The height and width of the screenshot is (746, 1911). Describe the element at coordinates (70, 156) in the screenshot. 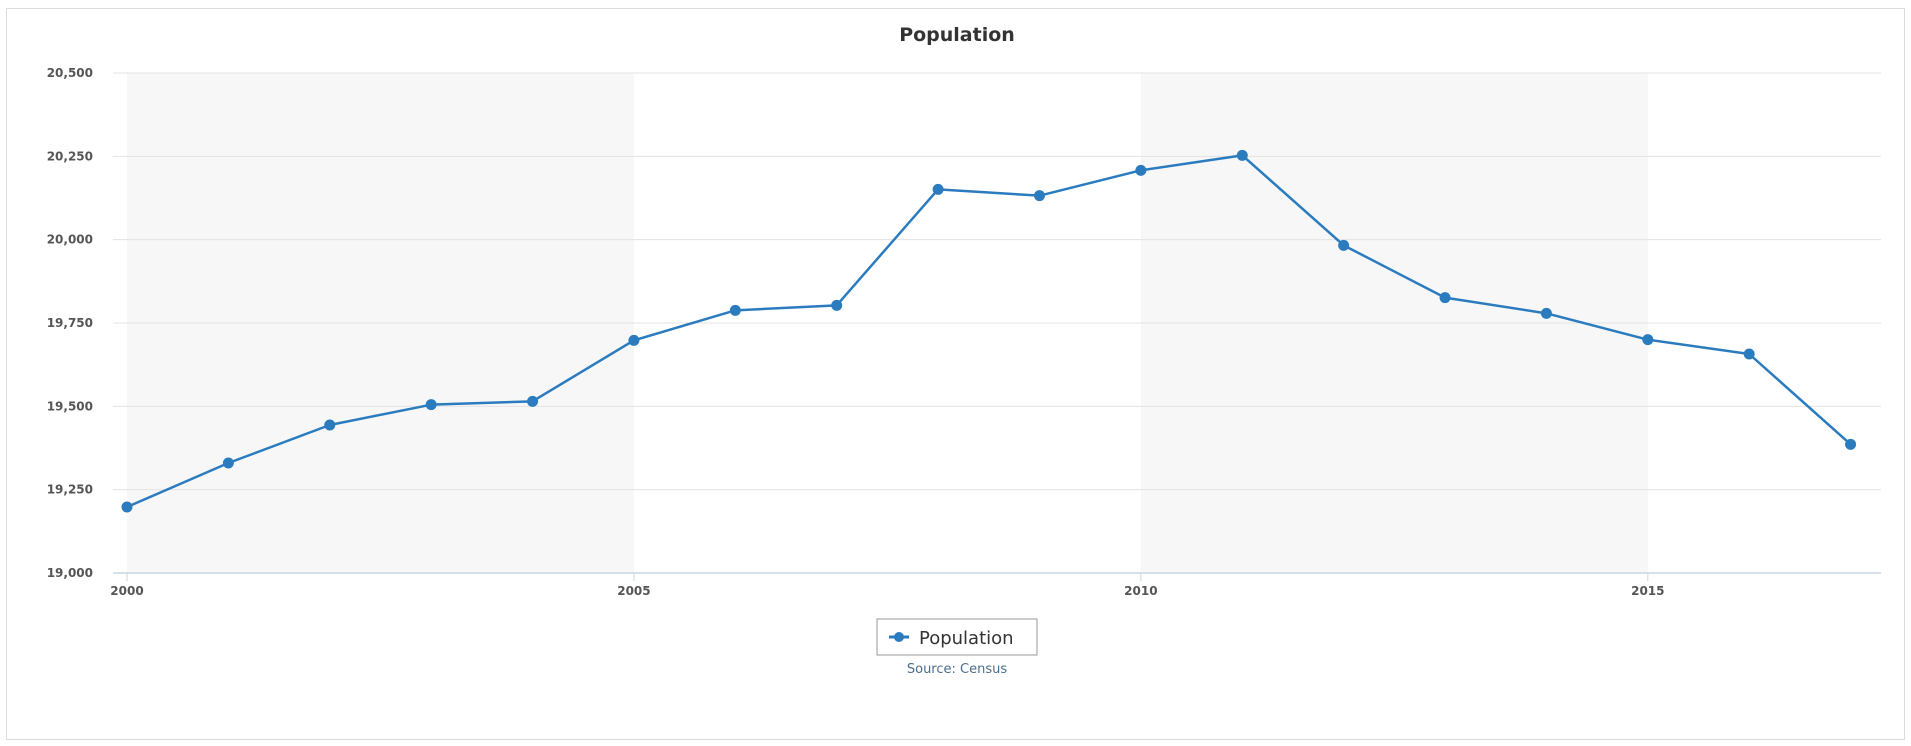

I see `y-tick-label: 20,250` at that location.